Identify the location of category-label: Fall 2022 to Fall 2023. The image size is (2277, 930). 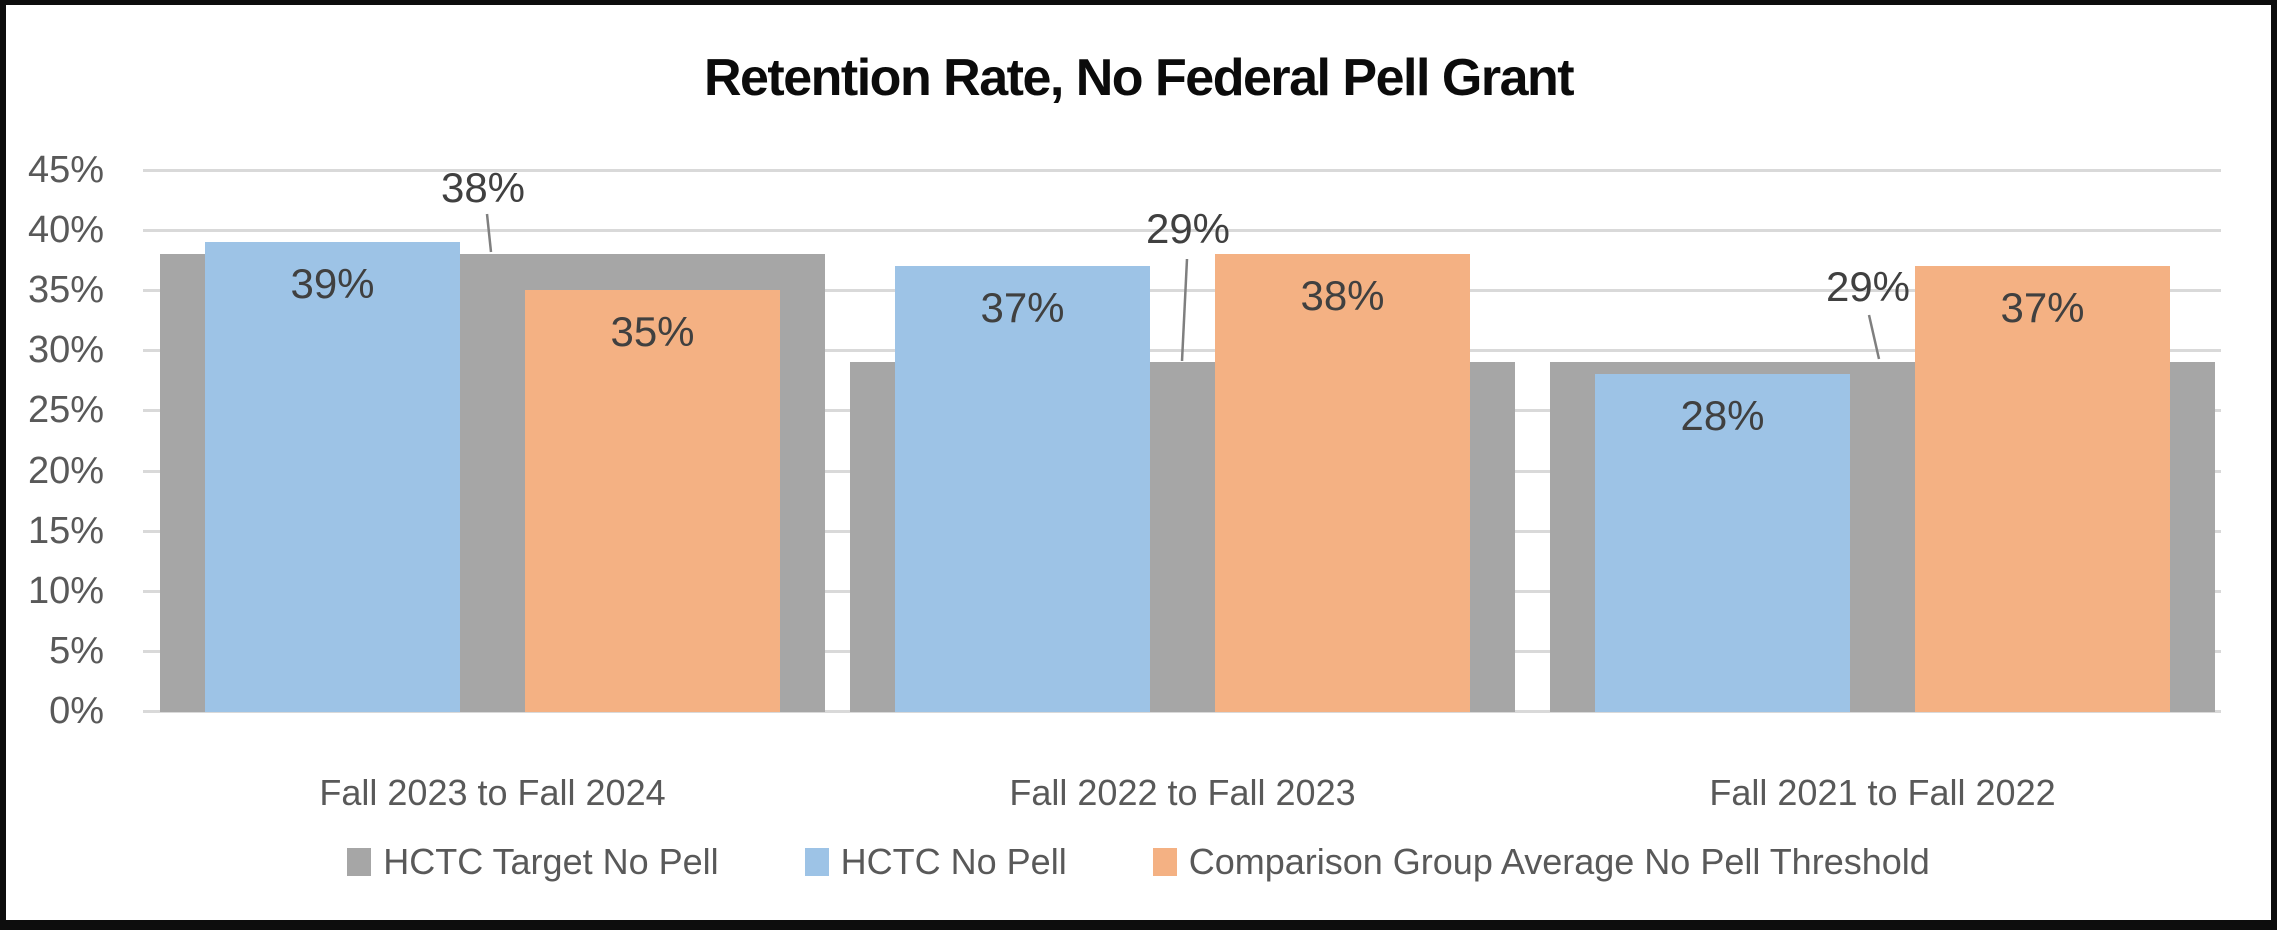
(1182, 792).